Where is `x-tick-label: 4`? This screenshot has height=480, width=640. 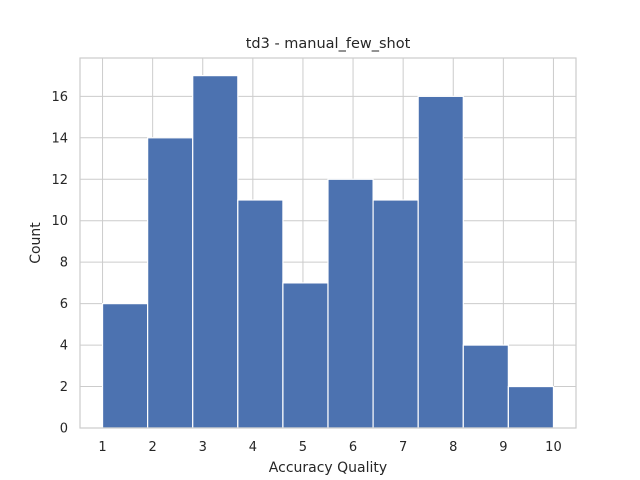 x-tick-label: 4 is located at coordinates (253, 447).